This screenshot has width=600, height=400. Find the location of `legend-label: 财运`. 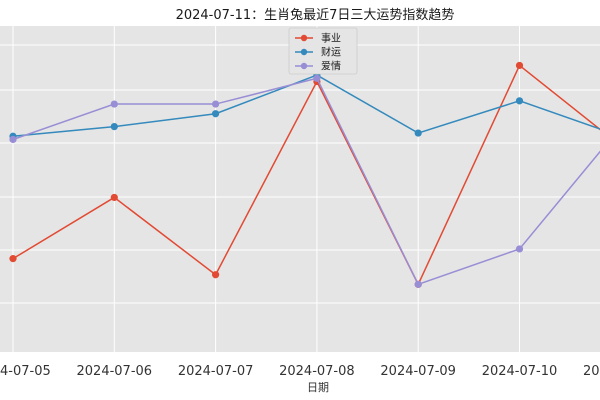

legend-label: 财运 is located at coordinates (331, 52).